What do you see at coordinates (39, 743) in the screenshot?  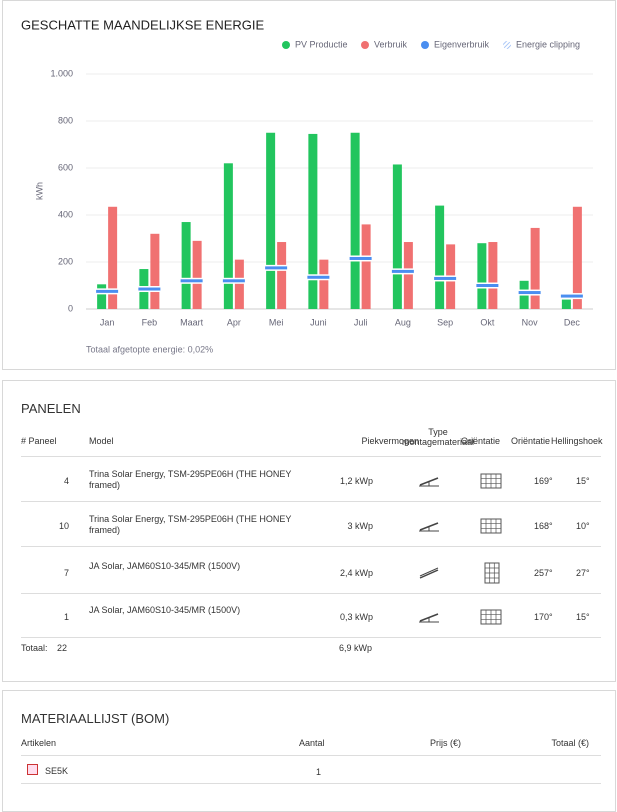 I see `column-header: Artikelen` at bounding box center [39, 743].